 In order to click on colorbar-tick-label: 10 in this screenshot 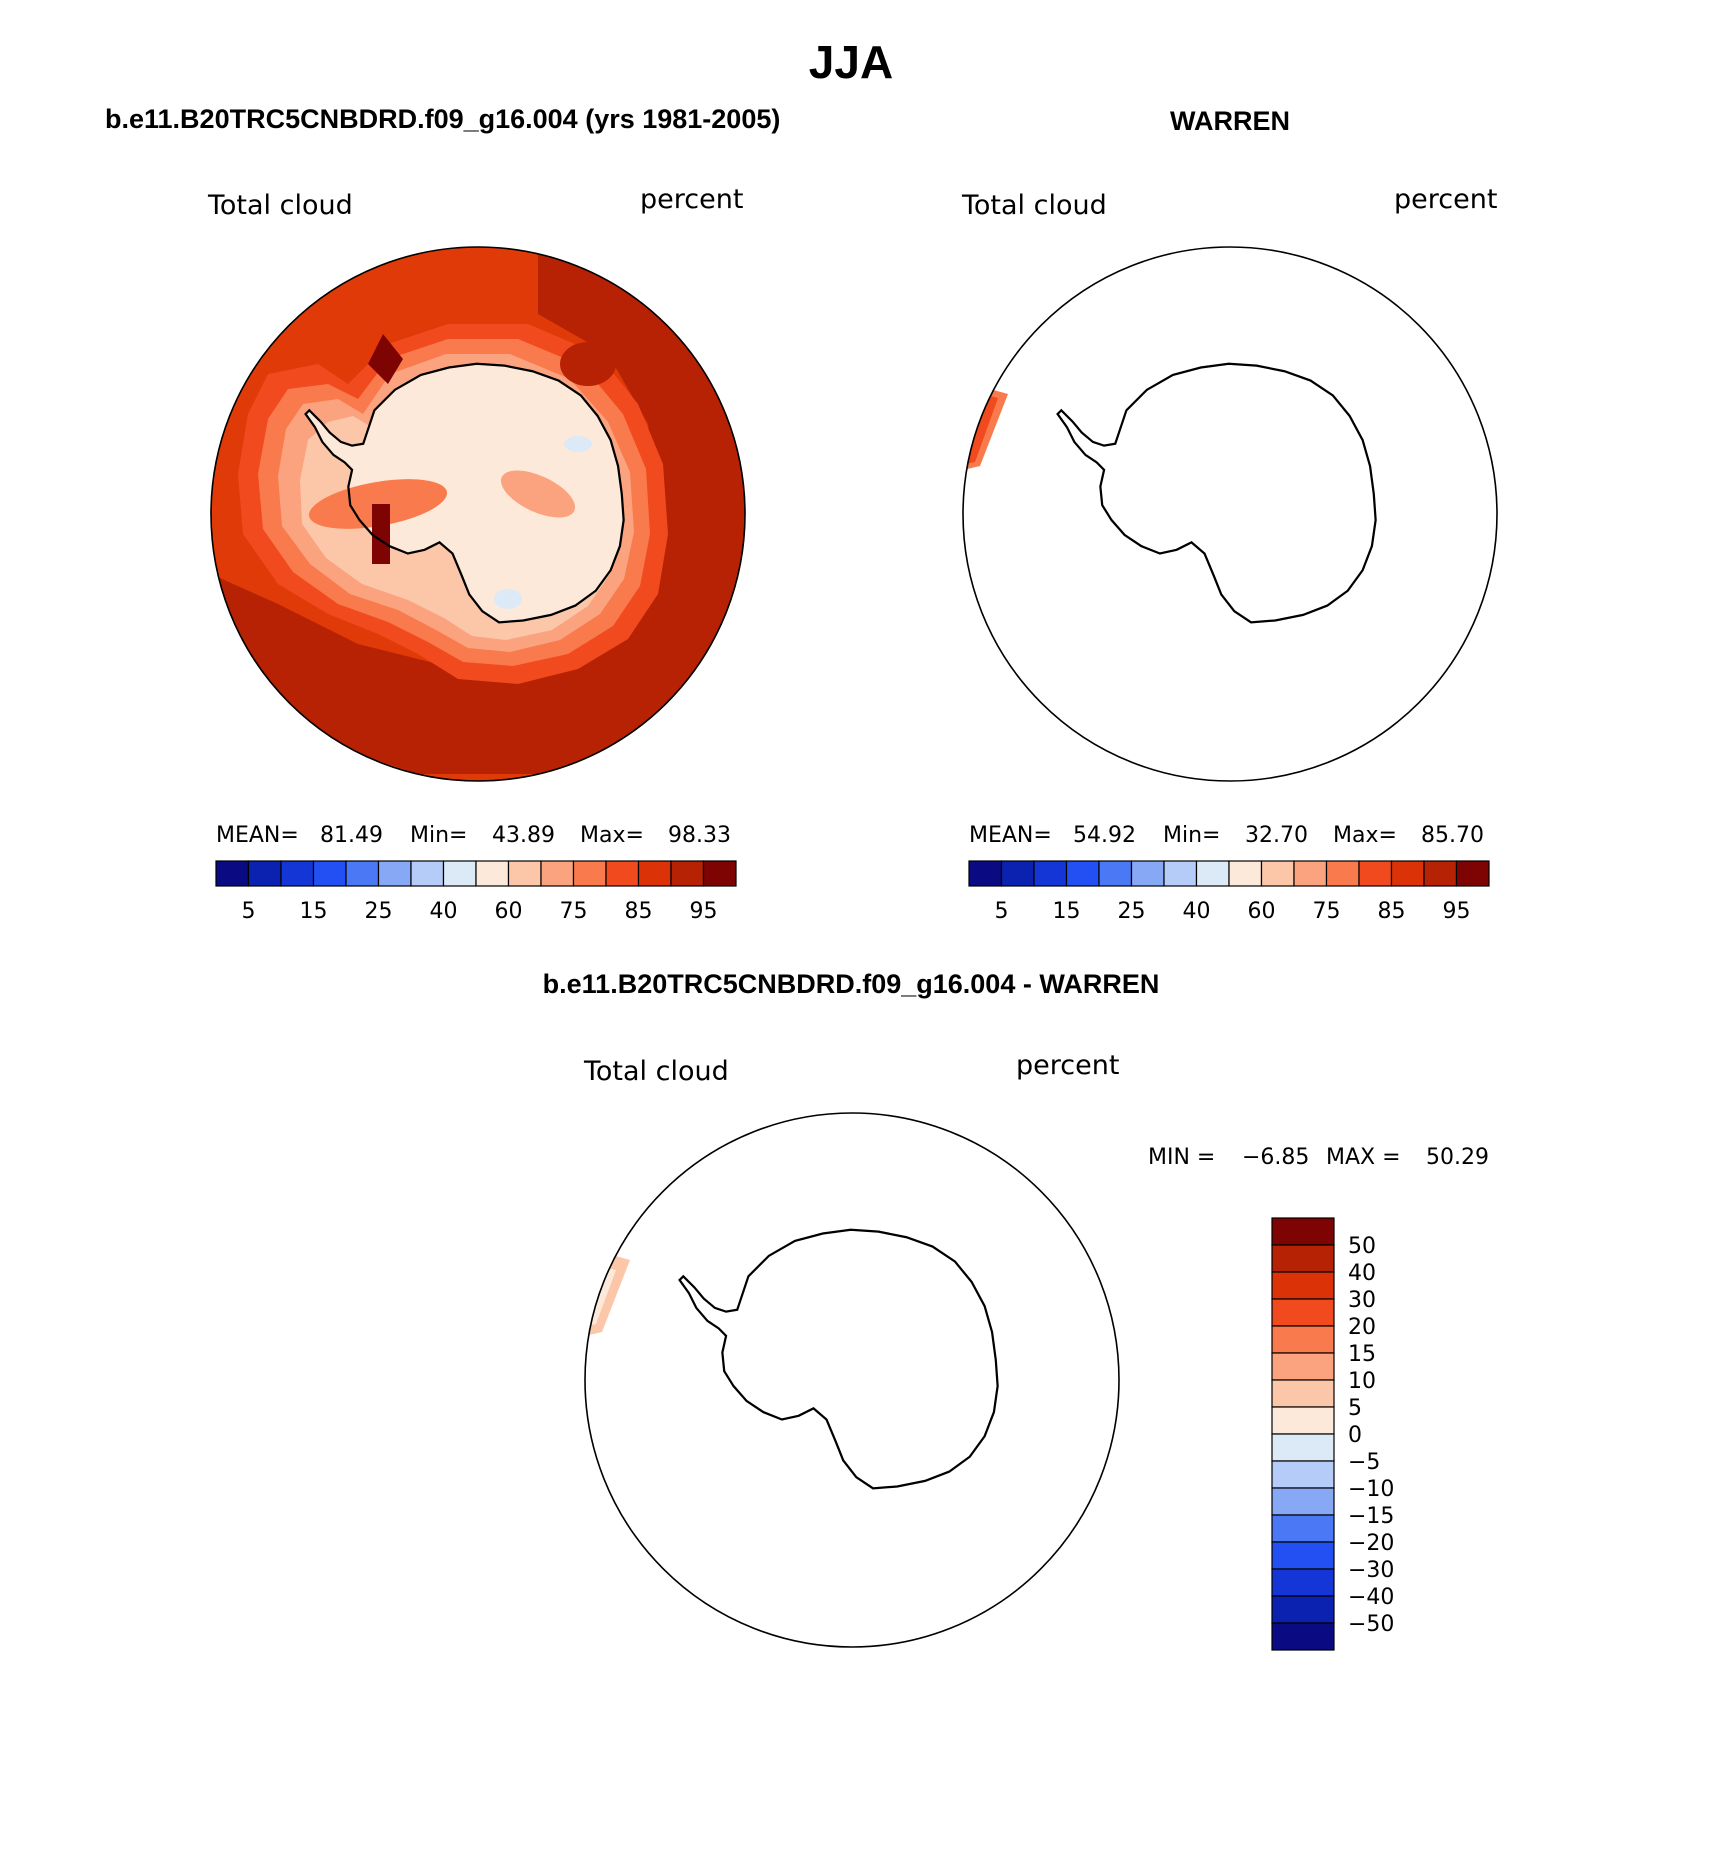, I will do `click(1362, 1381)`.